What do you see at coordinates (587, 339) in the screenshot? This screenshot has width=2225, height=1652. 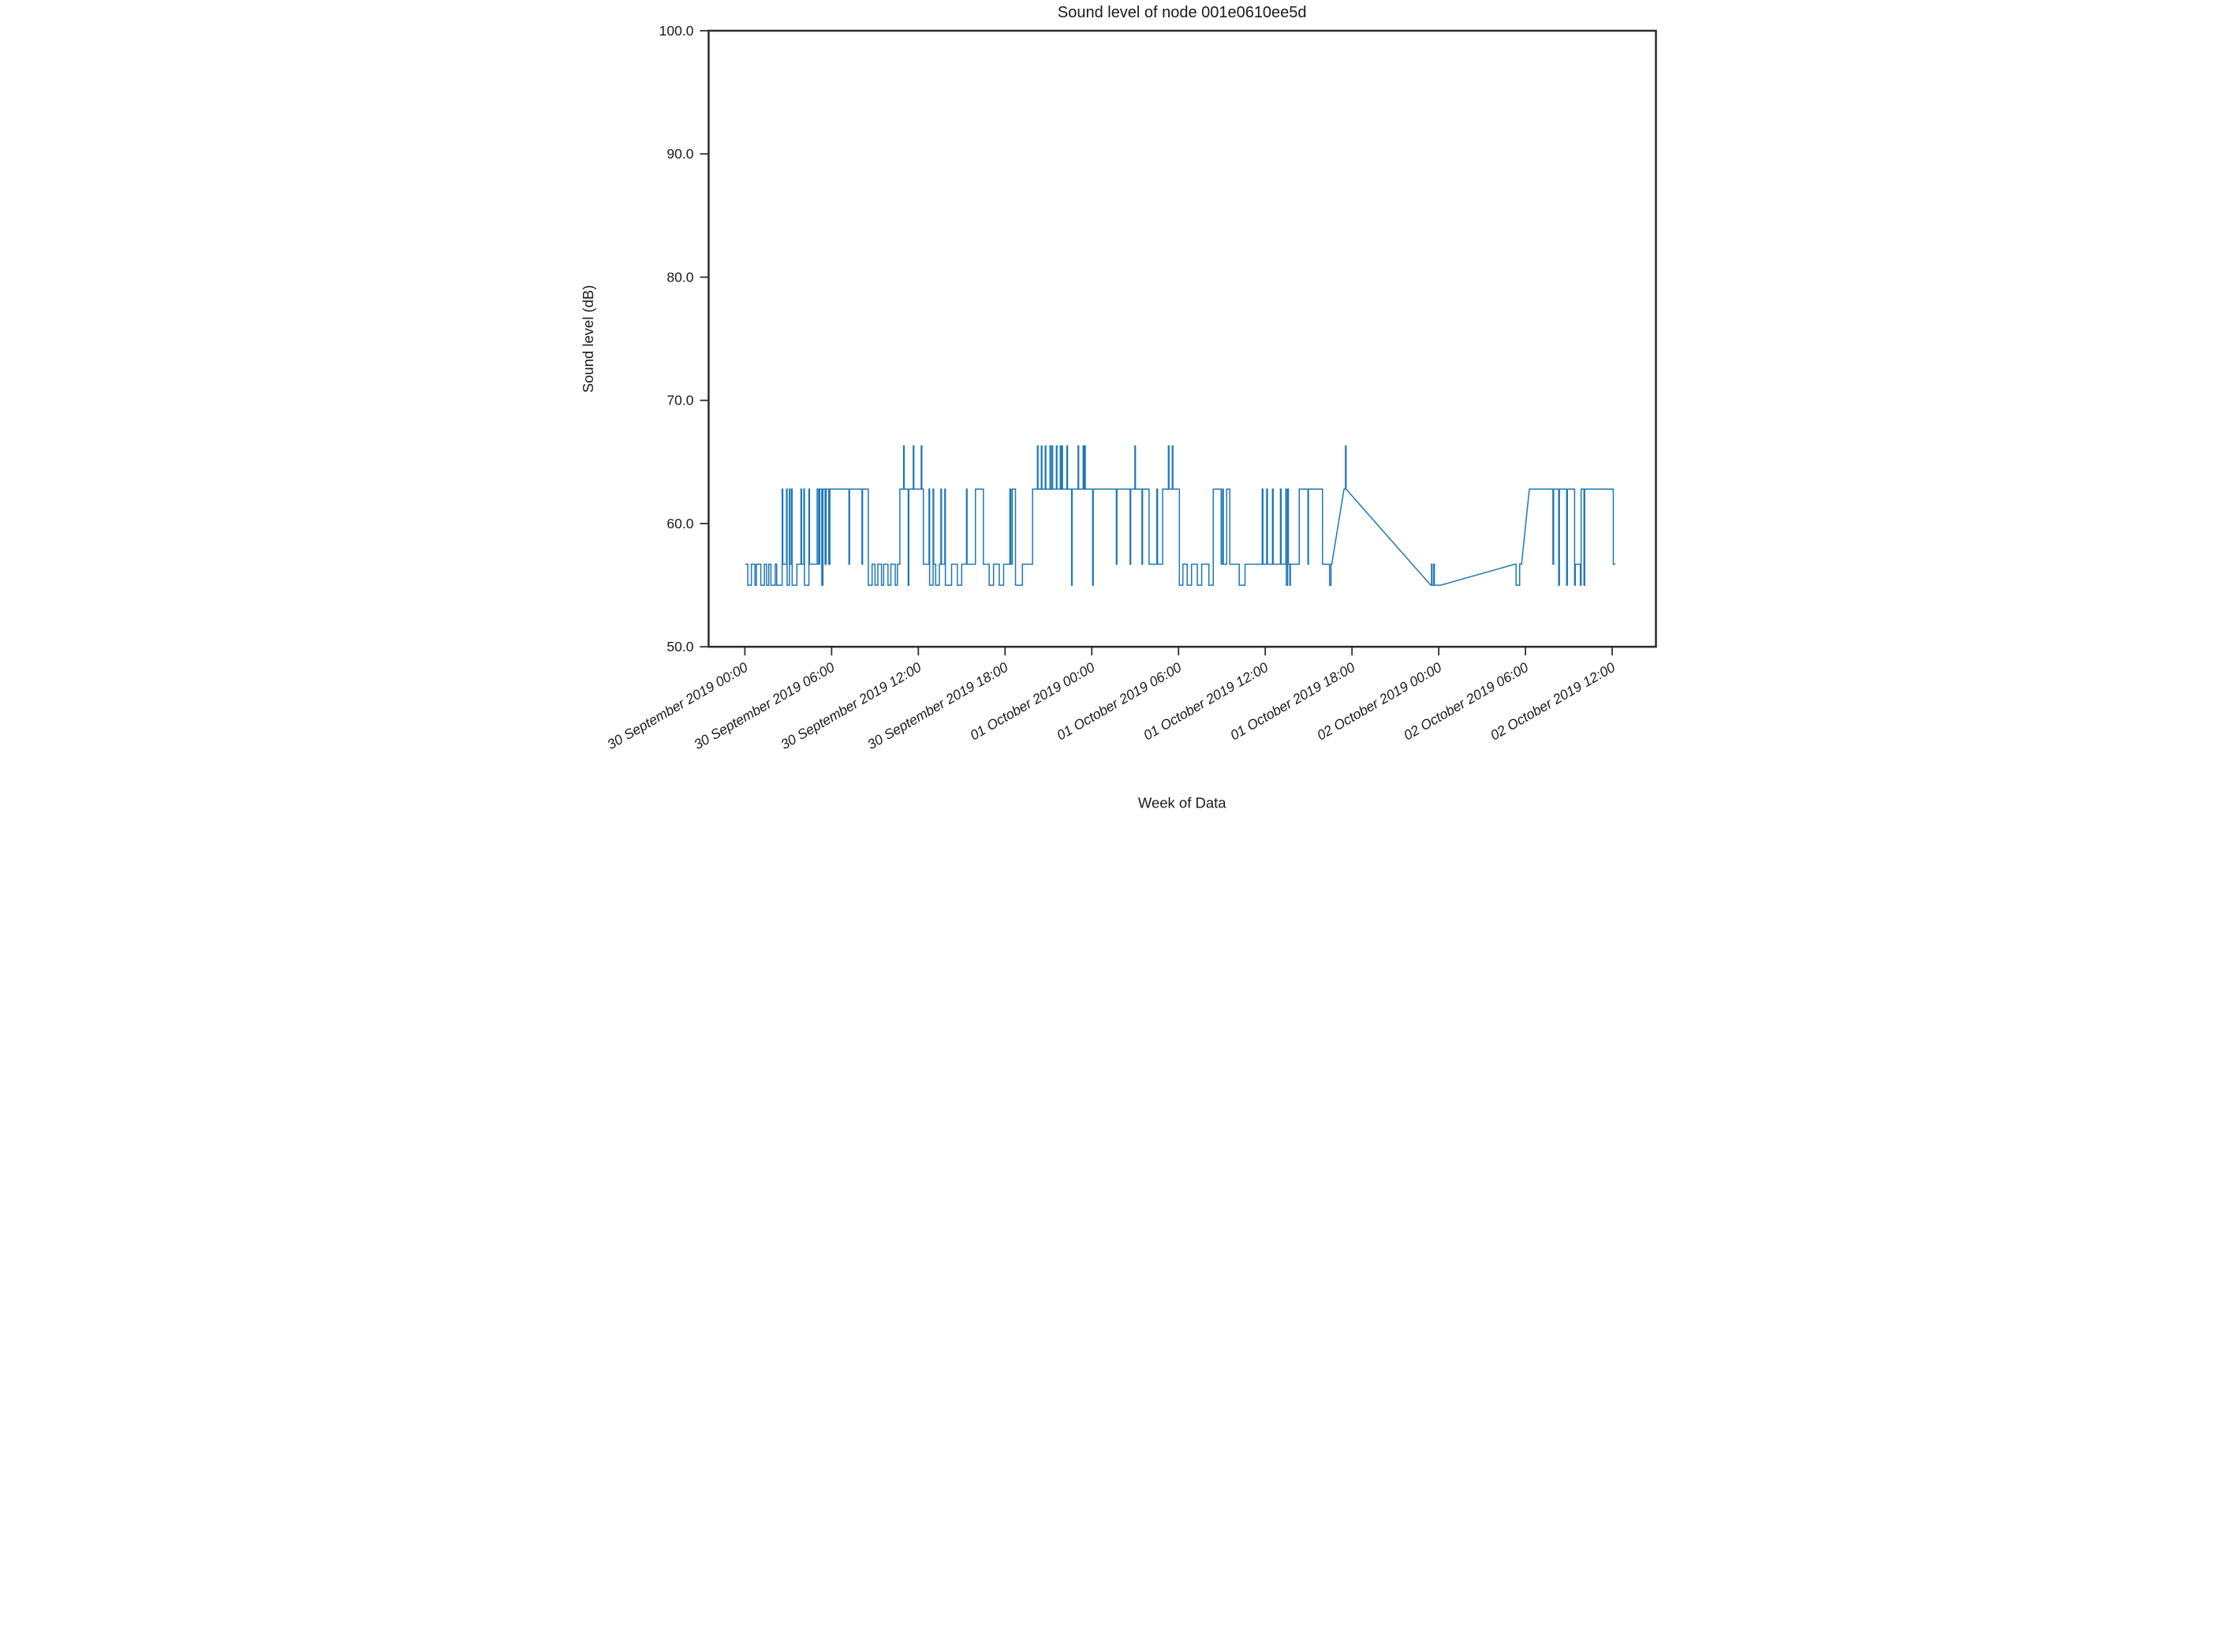 I see `y-axis-label: Sound level (dB)` at bounding box center [587, 339].